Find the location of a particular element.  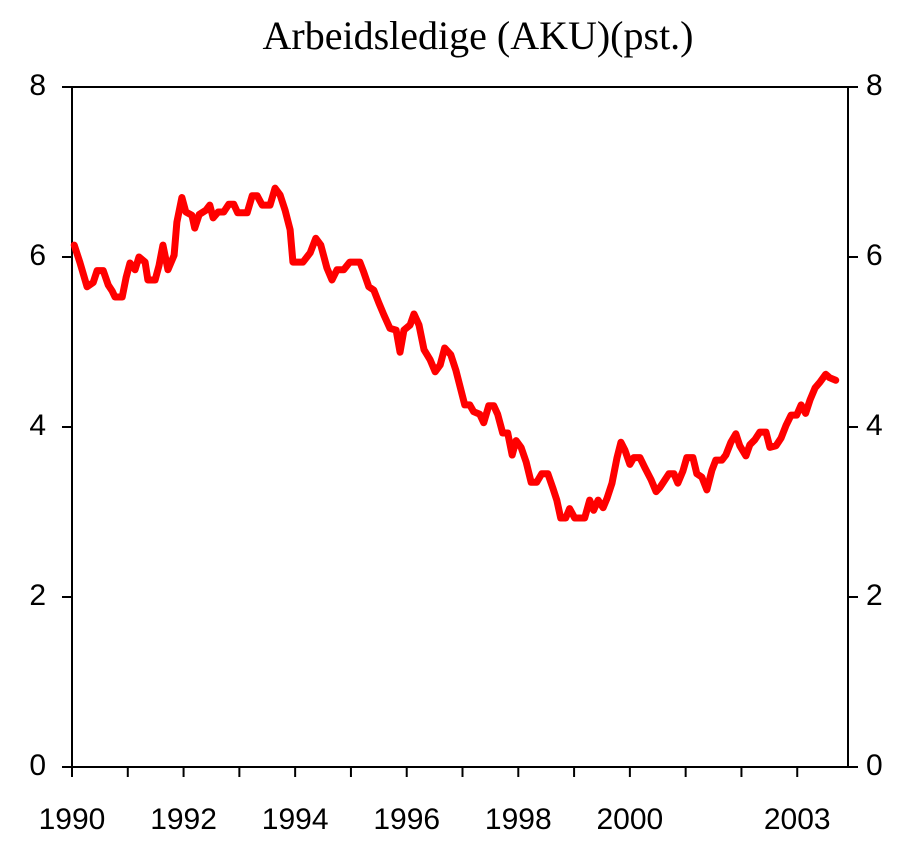

x-tick-label: 1992 is located at coordinates (183, 819).